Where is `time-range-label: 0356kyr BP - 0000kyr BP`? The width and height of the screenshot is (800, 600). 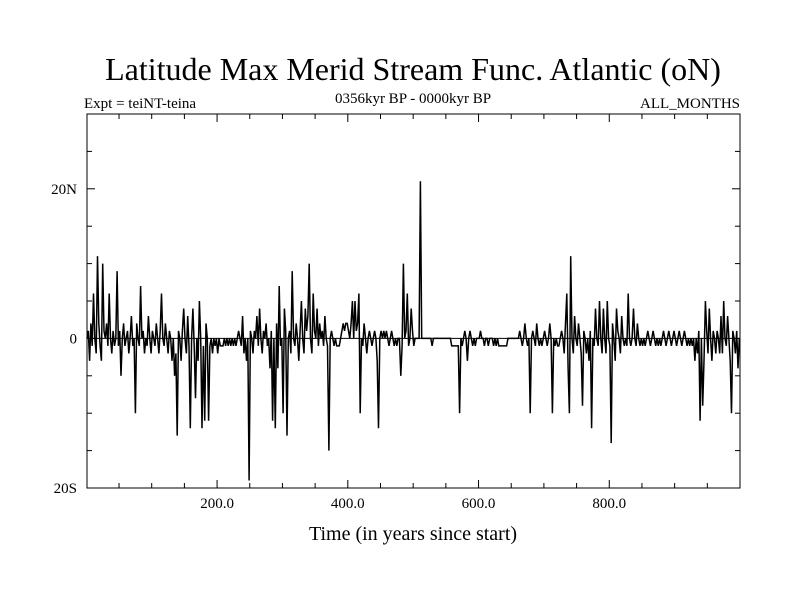
time-range-label: 0356kyr BP - 0000kyr BP is located at coordinates (413, 99).